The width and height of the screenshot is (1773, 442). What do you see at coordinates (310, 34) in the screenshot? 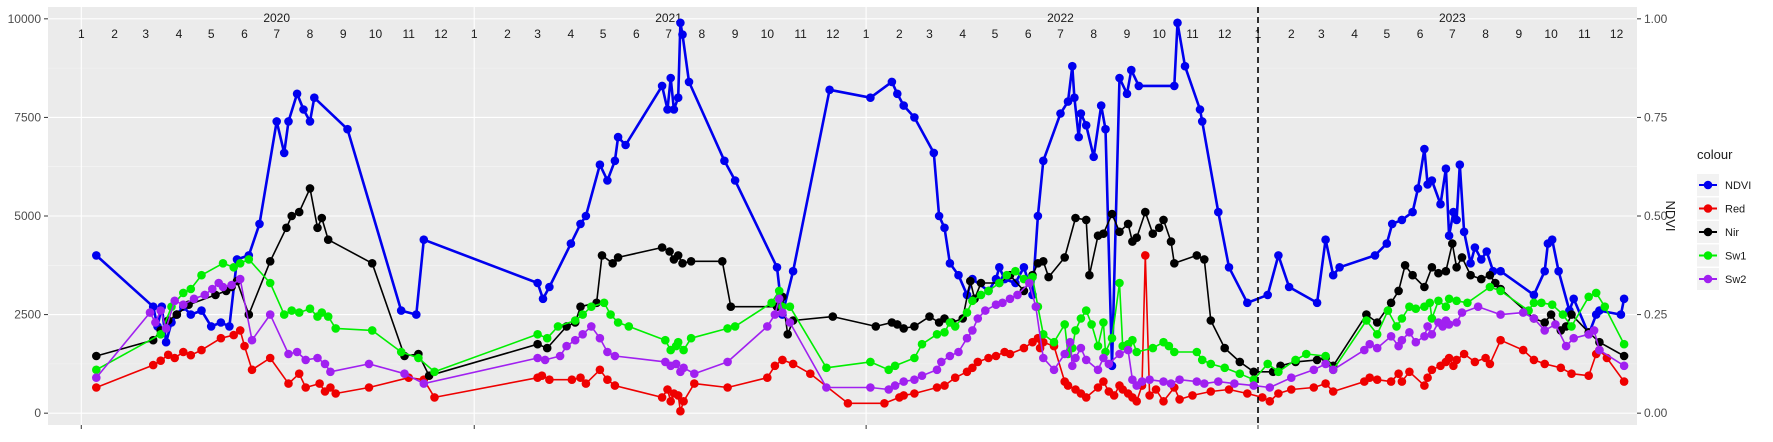
I see `month-label: 8` at bounding box center [310, 34].